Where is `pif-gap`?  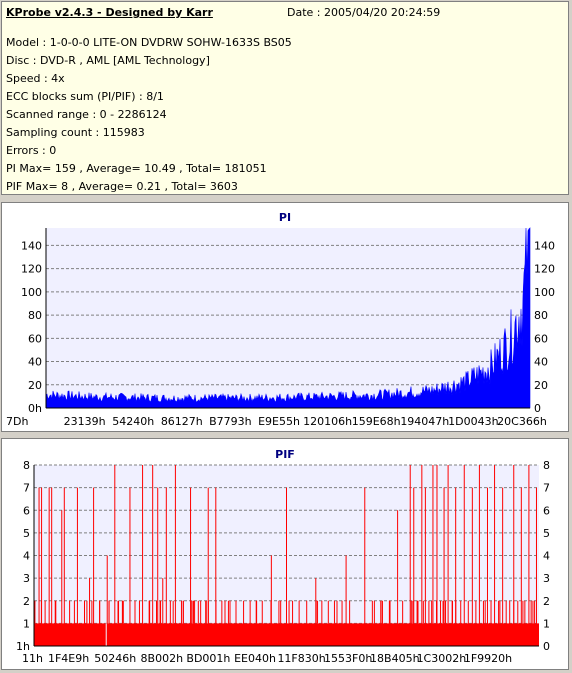
pif-gap is located at coordinates (106, 634).